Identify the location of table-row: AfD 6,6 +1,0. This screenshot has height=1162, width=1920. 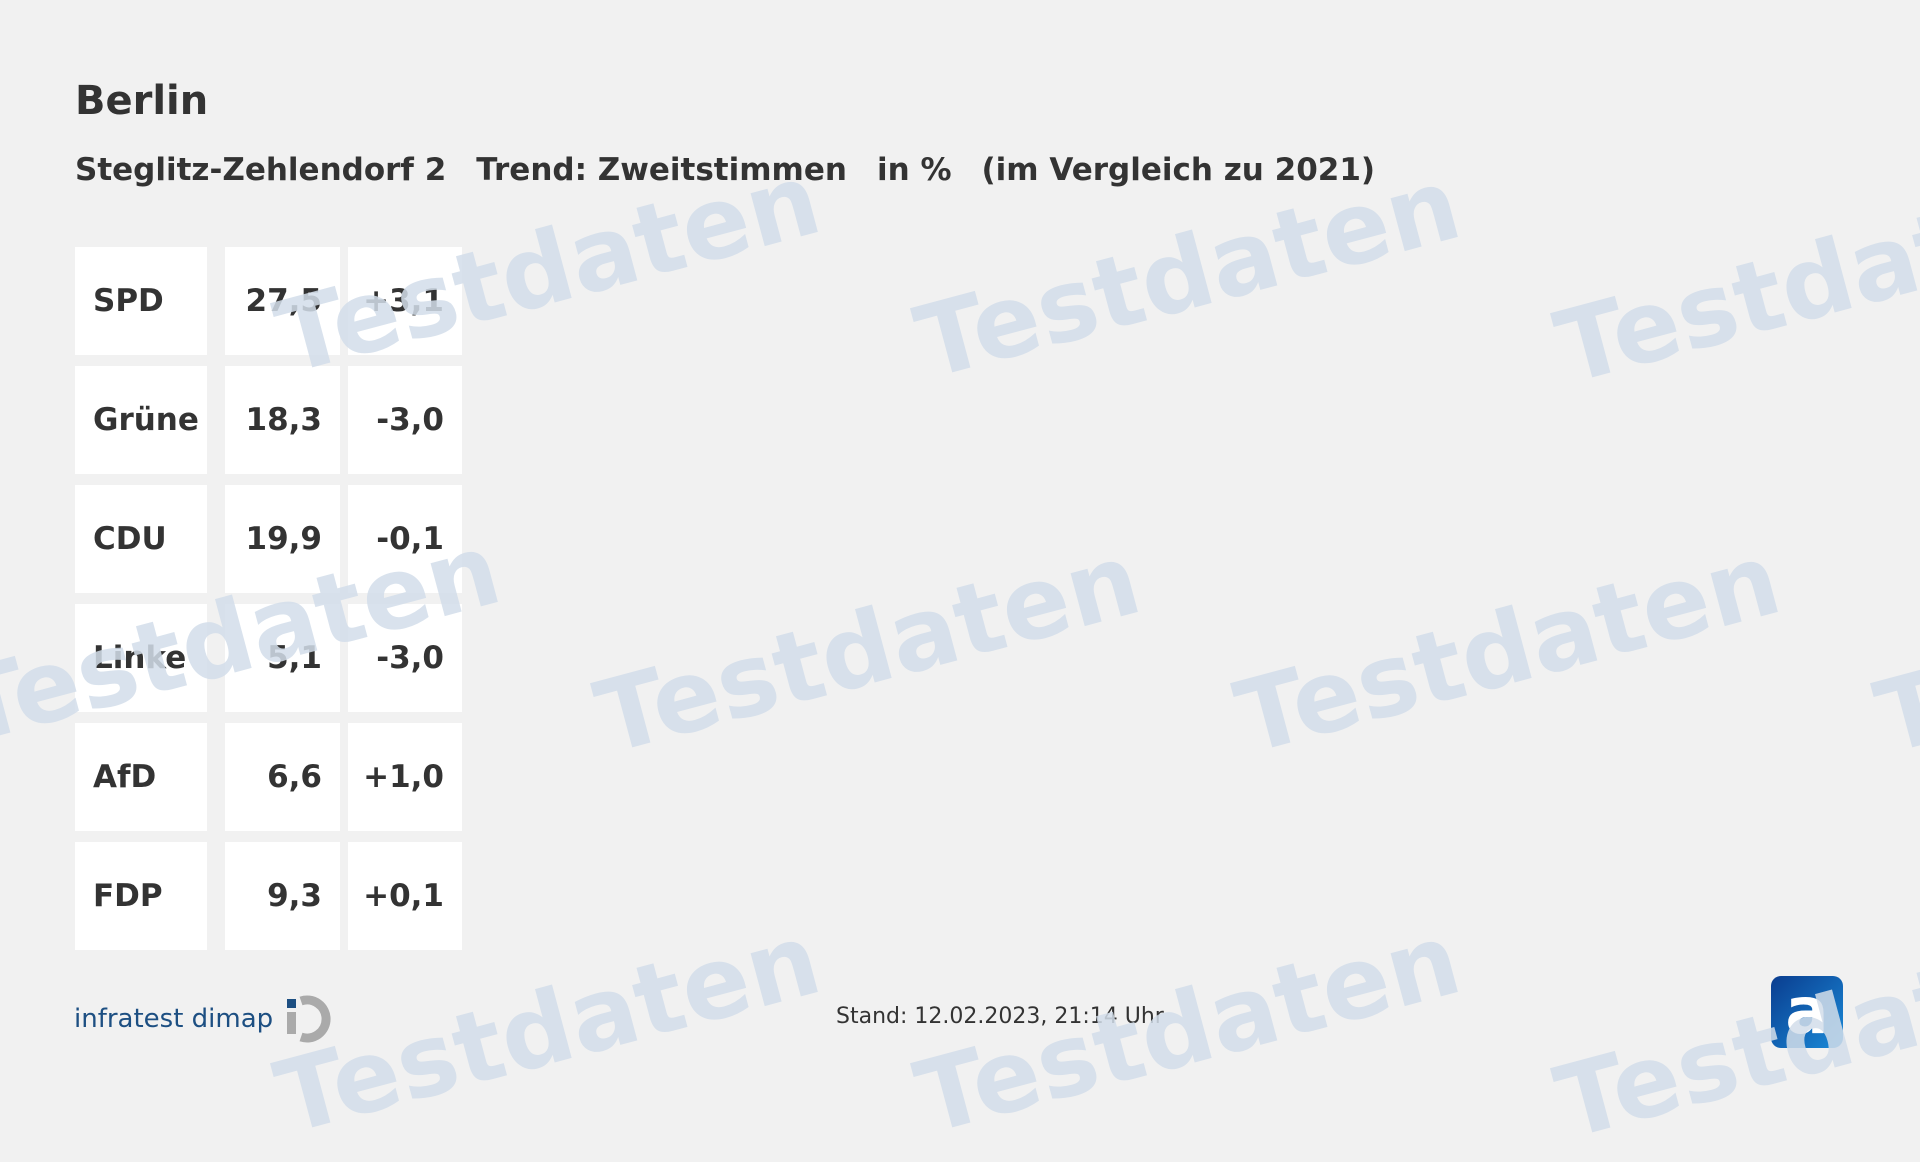
(268, 777).